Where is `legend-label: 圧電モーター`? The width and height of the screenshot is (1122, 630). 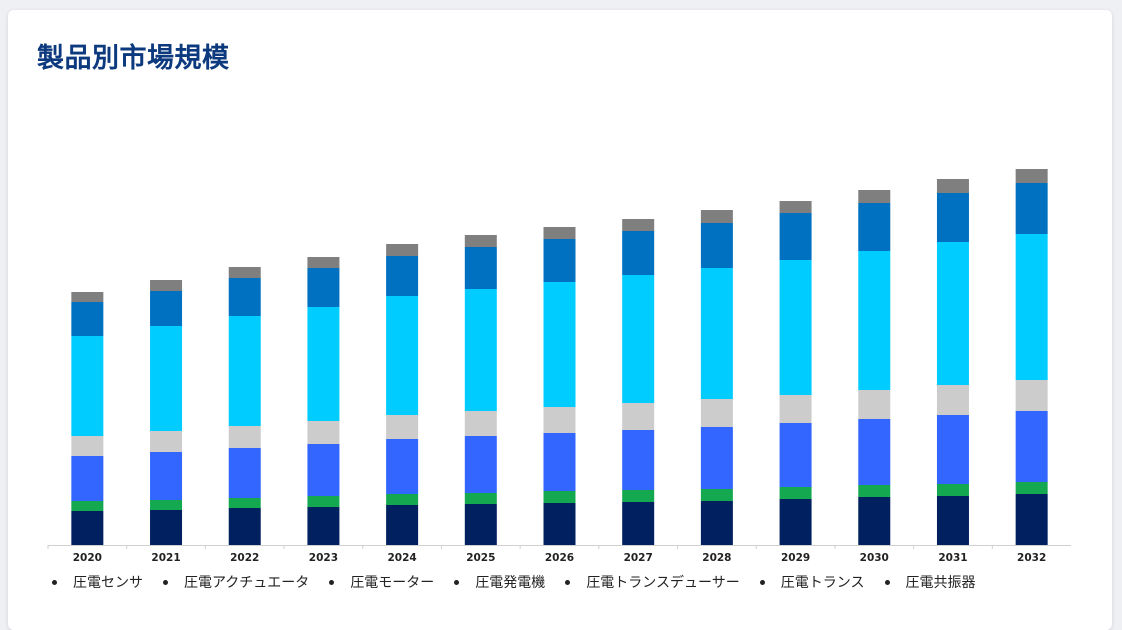 legend-label: 圧電モーター is located at coordinates (392, 583).